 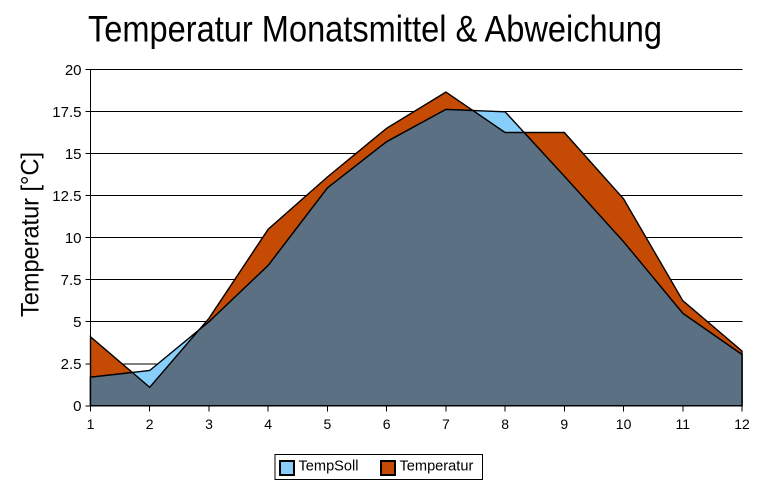 What do you see at coordinates (71, 364) in the screenshot?
I see `svg-text: 2.5` at bounding box center [71, 364].